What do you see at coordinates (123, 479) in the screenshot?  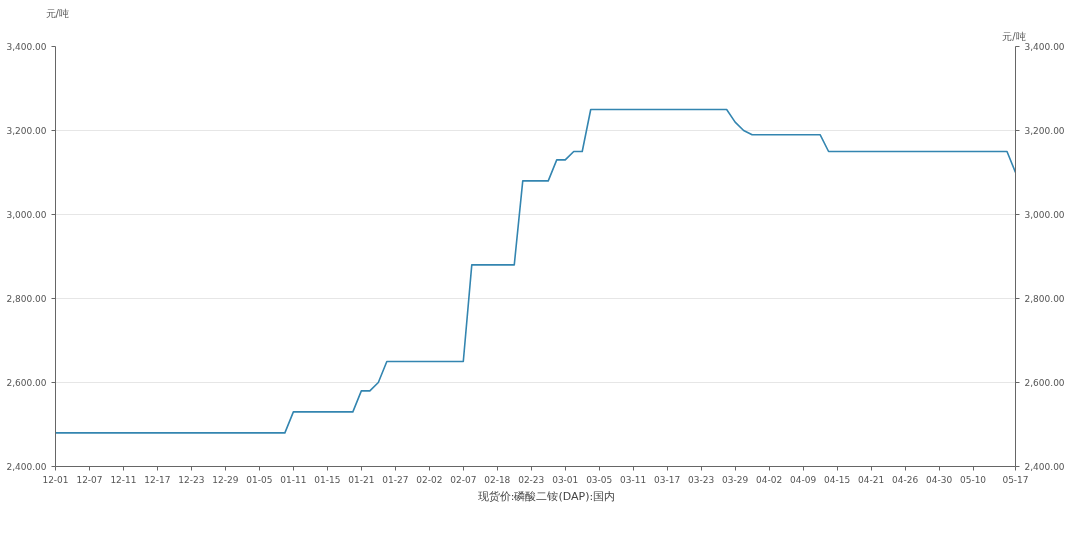 I see `x-tick-label: 12-11` at bounding box center [123, 479].